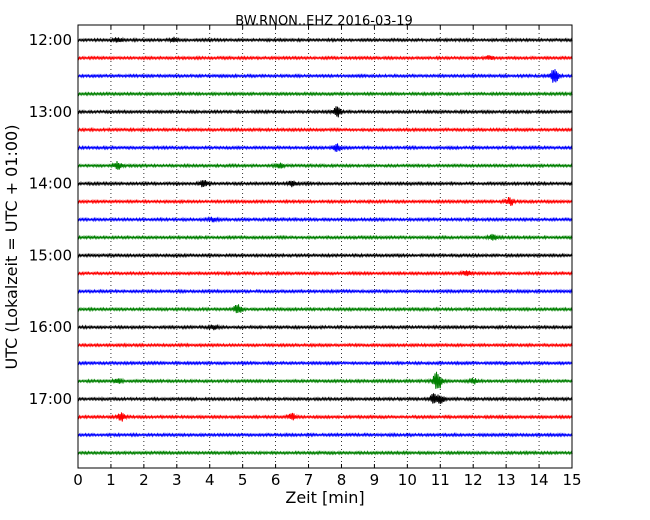 The height and width of the screenshot is (520, 650). Describe the element at coordinates (50, 112) in the screenshot. I see `y-tick-label-1300: 13:00` at that location.